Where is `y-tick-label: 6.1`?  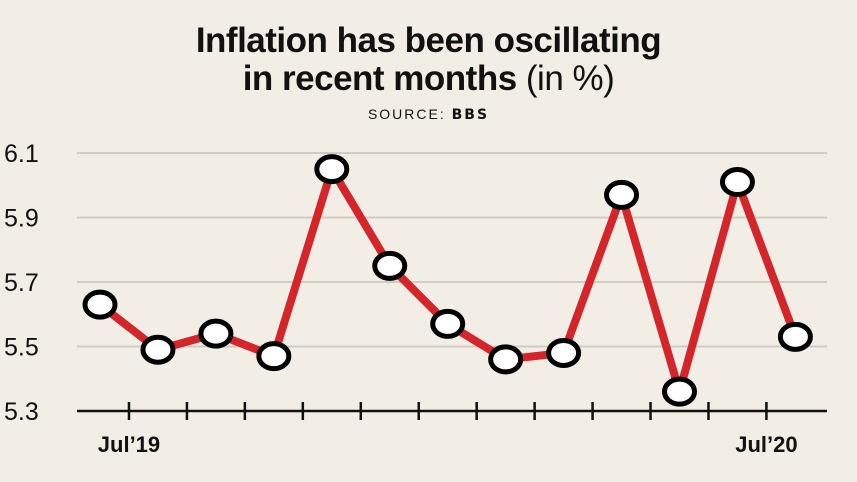
y-tick-label: 6.1 is located at coordinates (21, 154).